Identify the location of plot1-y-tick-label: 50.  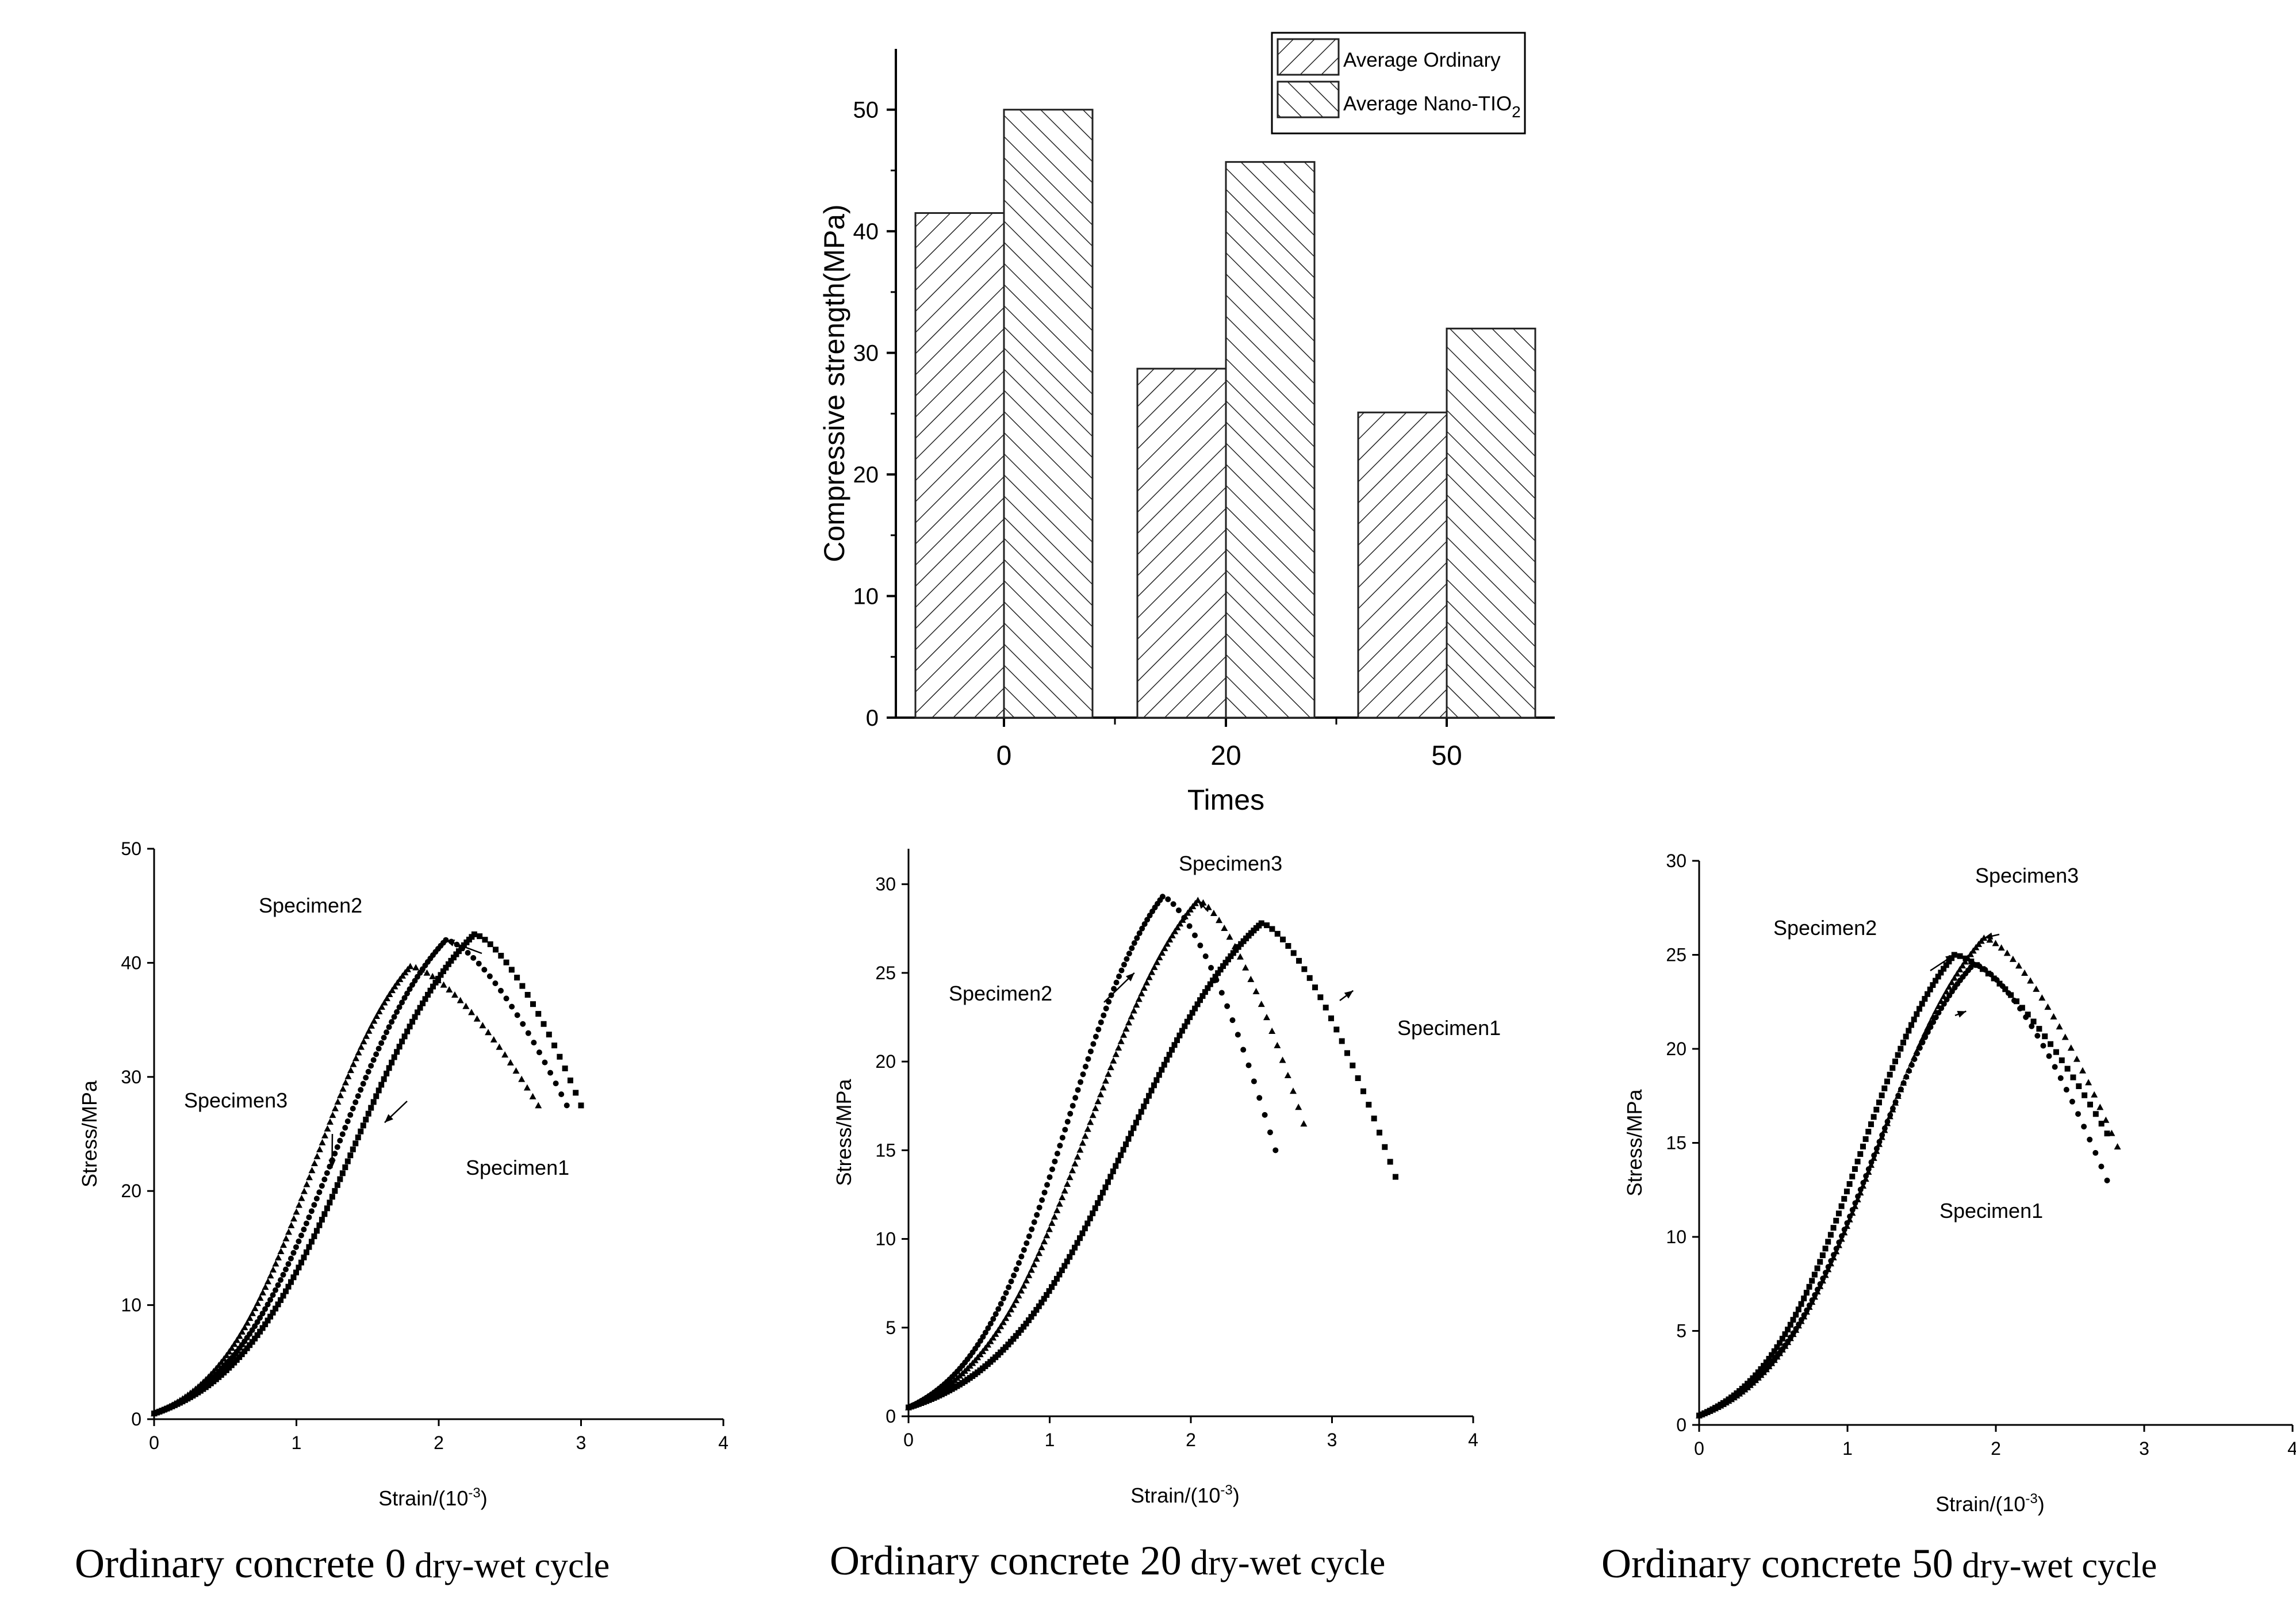
(131, 848).